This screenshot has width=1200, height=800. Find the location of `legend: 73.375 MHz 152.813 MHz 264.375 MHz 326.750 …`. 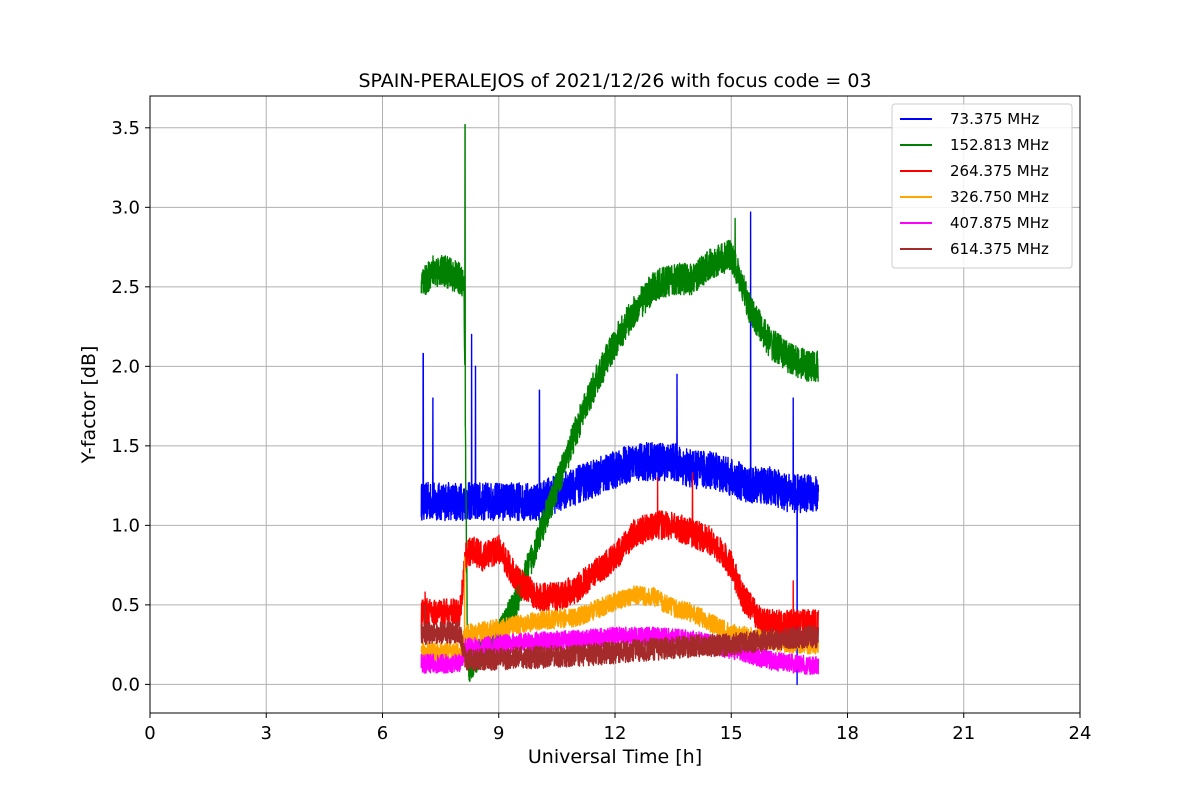

legend: 73.375 MHz 152.813 MHz 264.375 MHz 326.750 … is located at coordinates (982, 186).